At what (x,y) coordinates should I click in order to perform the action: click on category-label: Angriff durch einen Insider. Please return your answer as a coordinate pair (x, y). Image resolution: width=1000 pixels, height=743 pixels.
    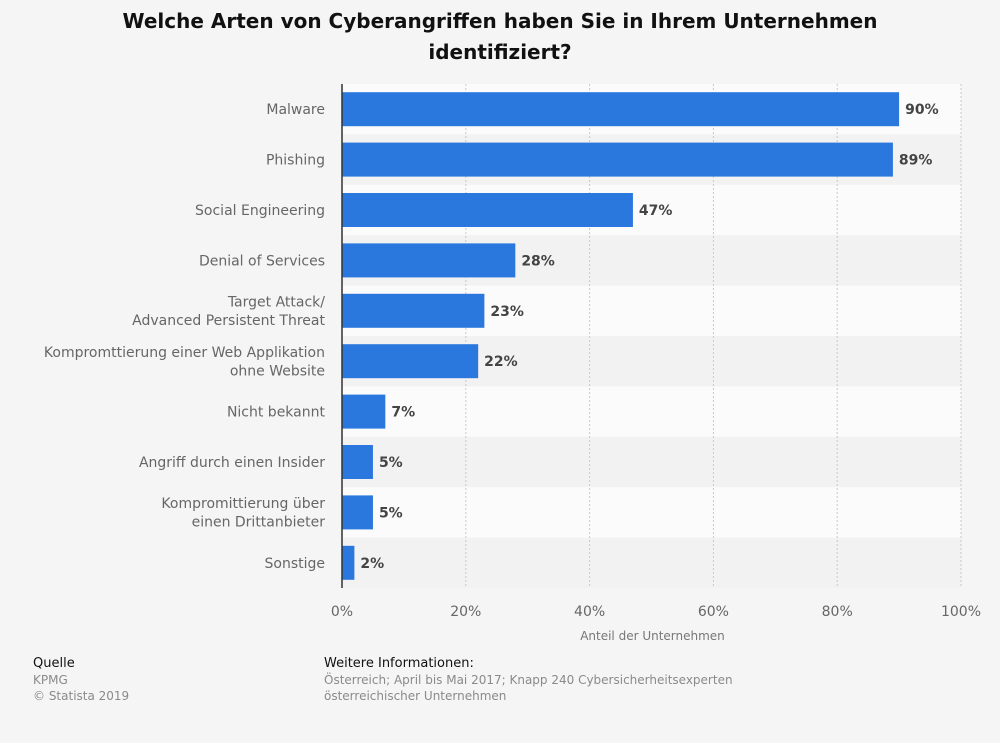
    Looking at the image, I should click on (232, 463).